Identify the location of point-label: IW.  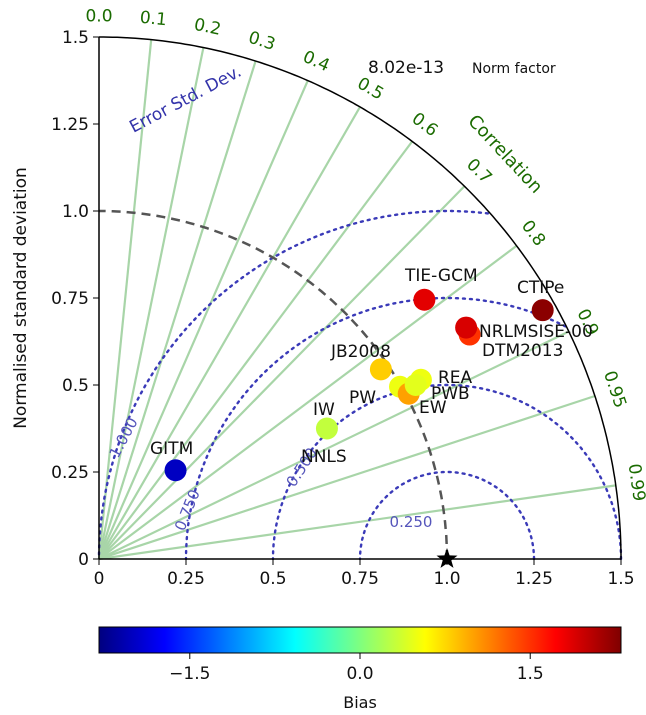
(324, 410).